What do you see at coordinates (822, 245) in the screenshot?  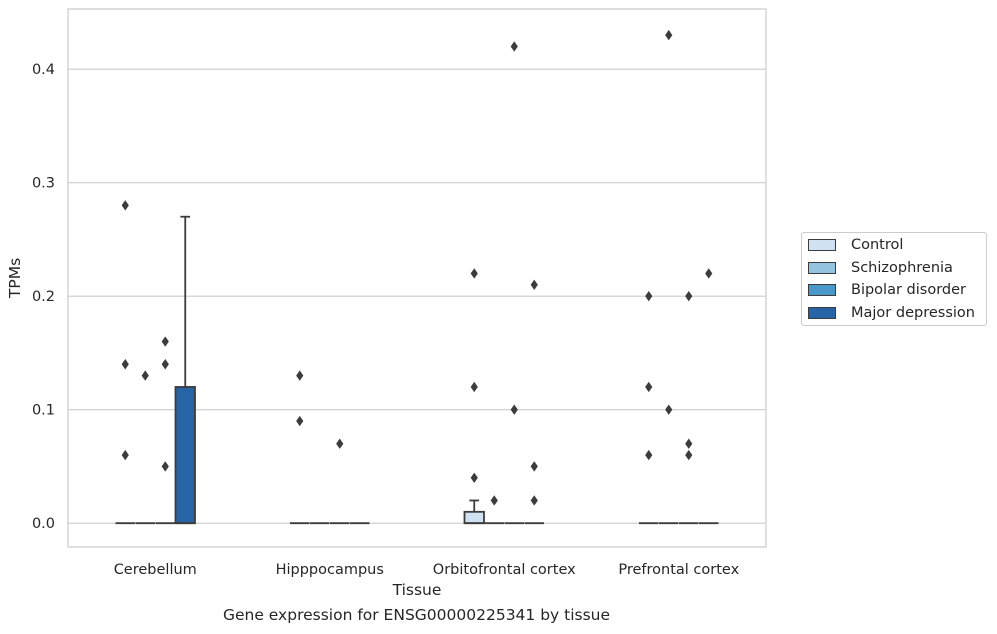 I see `legend-swatch-control` at bounding box center [822, 245].